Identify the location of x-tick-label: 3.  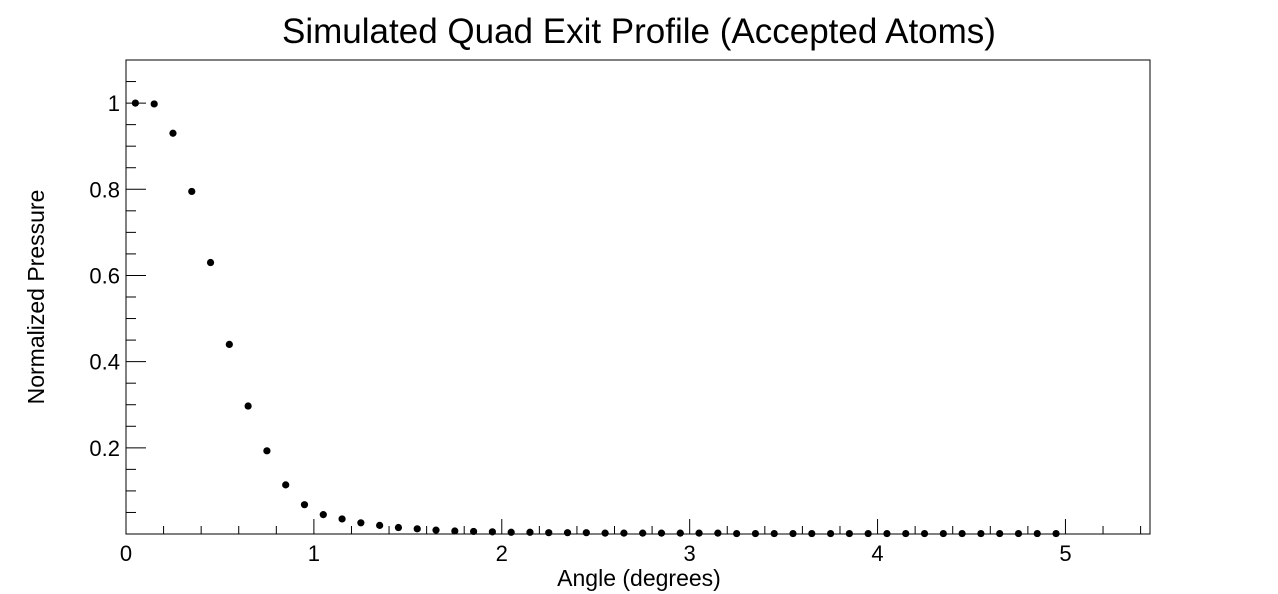
(690, 553).